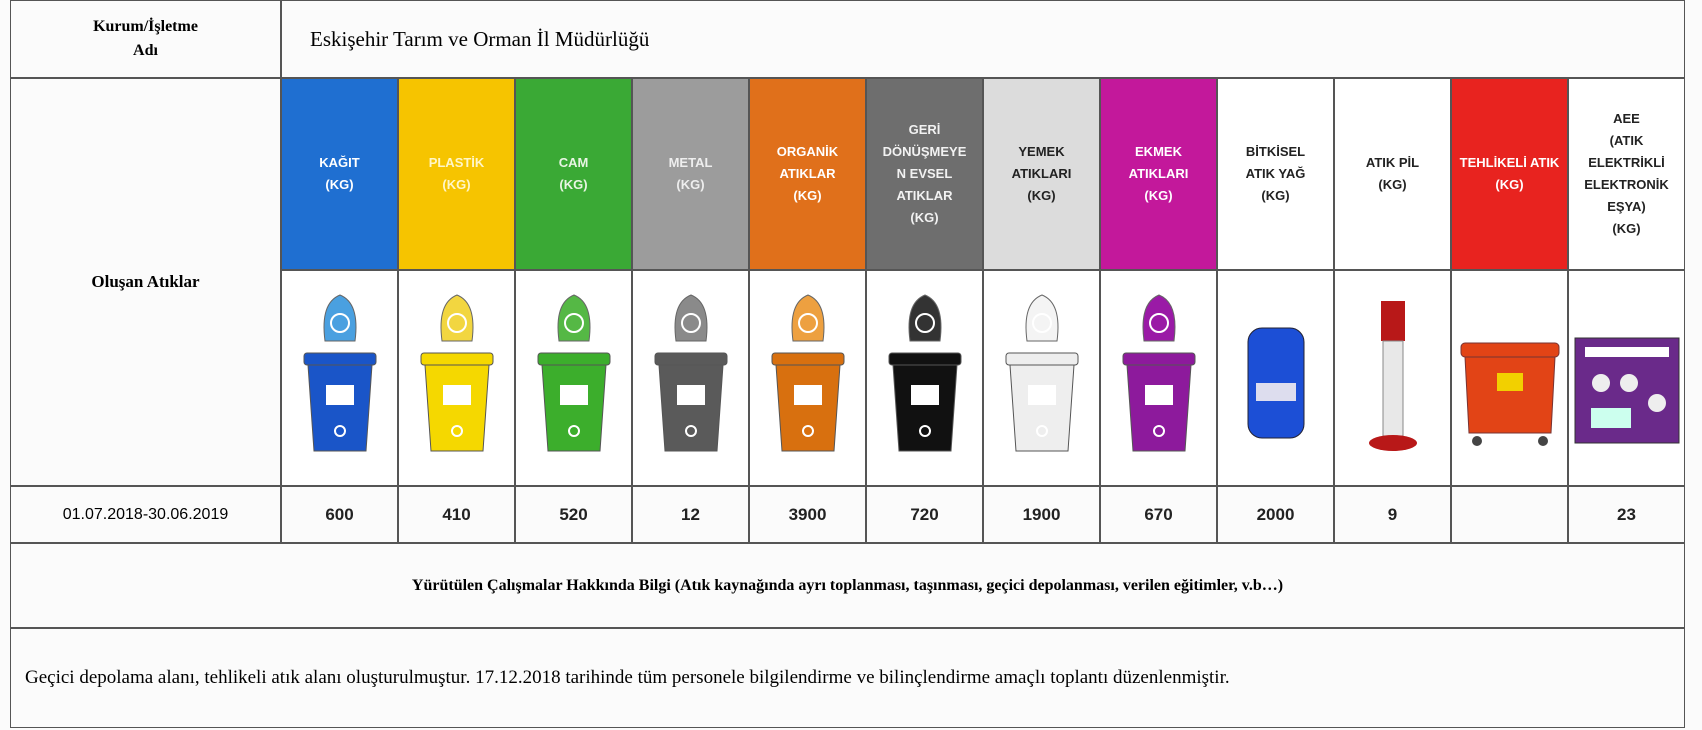 This screenshot has height=730, width=1702. I want to click on column-header: ORGANİK ATIKLAR (KG), so click(807, 174).